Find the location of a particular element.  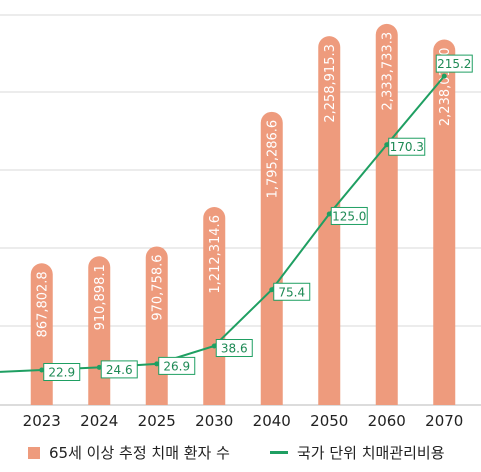

legend: 65세 이상 추정 치매 환자 수 국가 단위 치매관리비용 is located at coordinates (240, 452).